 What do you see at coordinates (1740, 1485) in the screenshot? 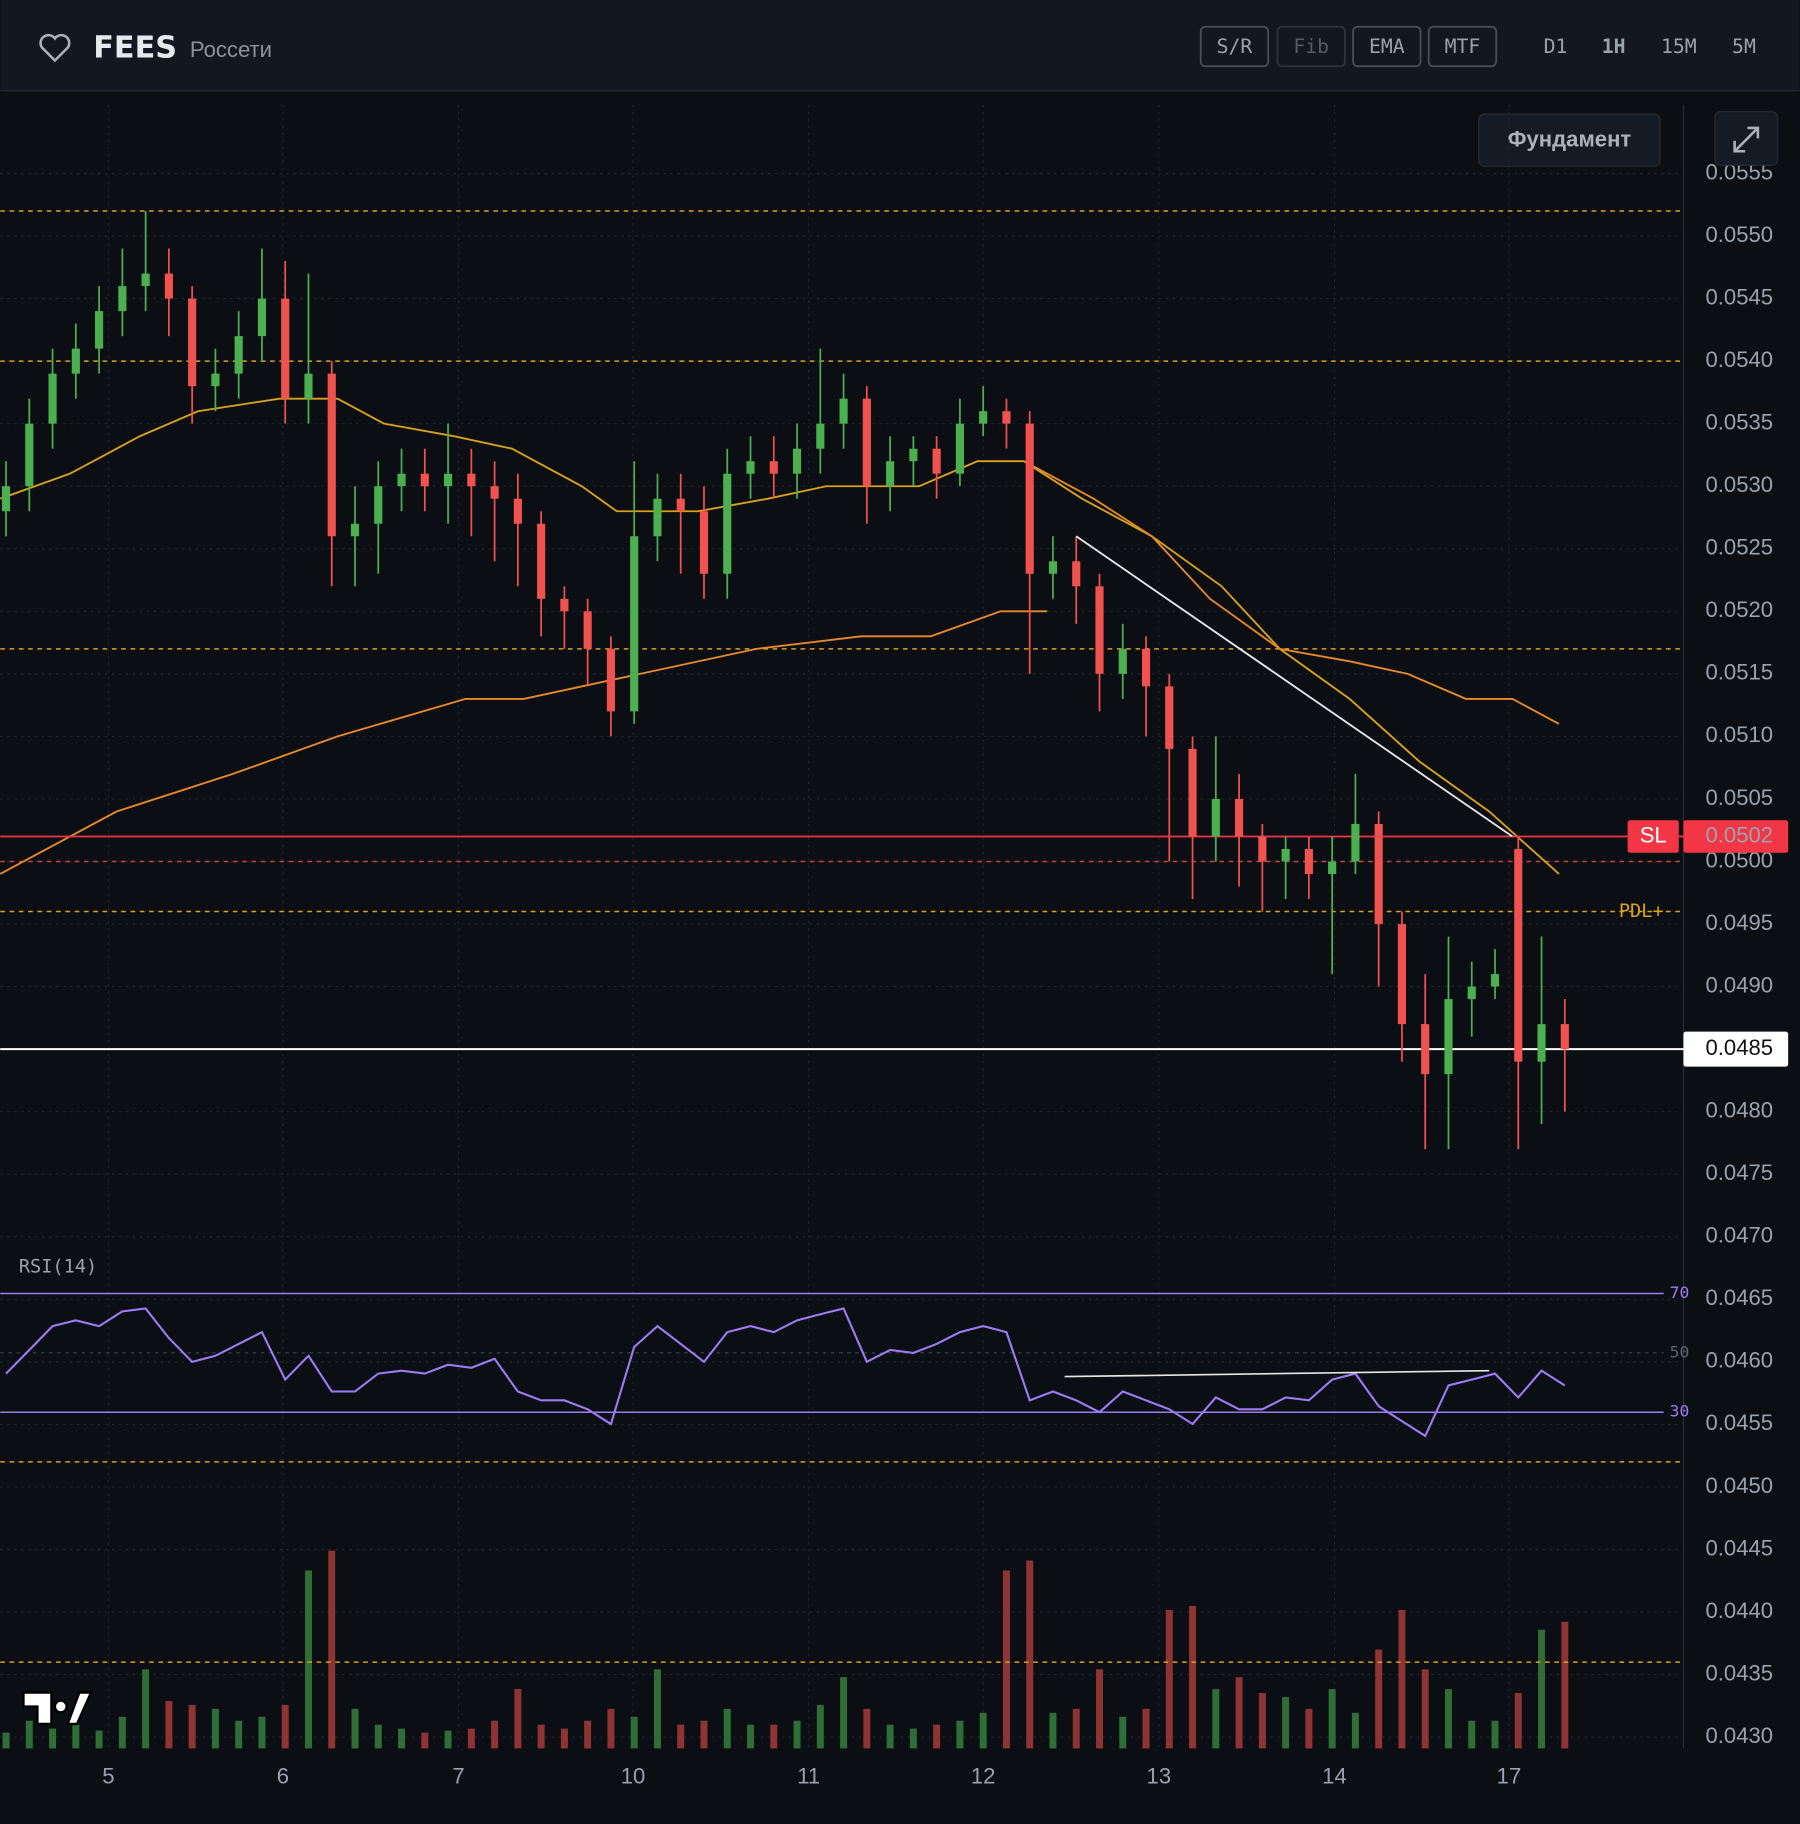
I see `y-tick-label: 0.0450` at bounding box center [1740, 1485].